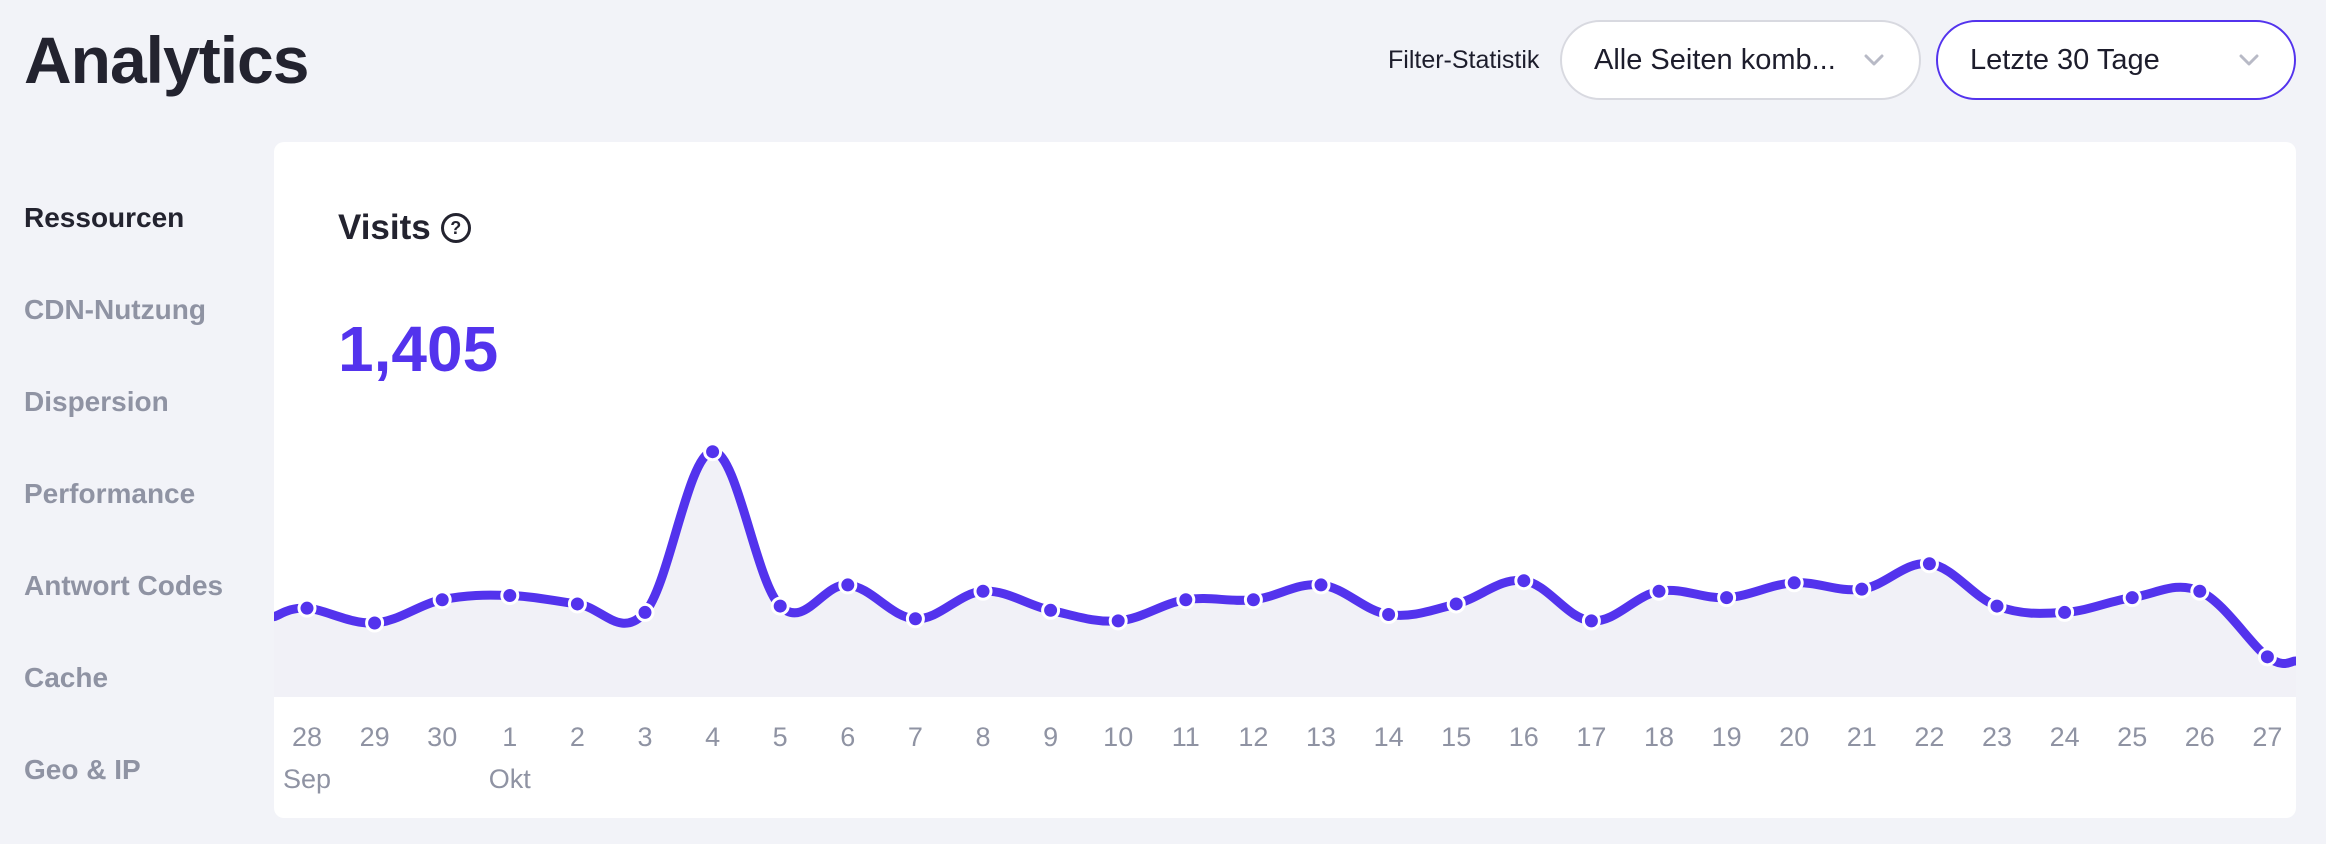 This screenshot has height=844, width=2326. I want to click on x-tick-label: 3, so click(644, 737).